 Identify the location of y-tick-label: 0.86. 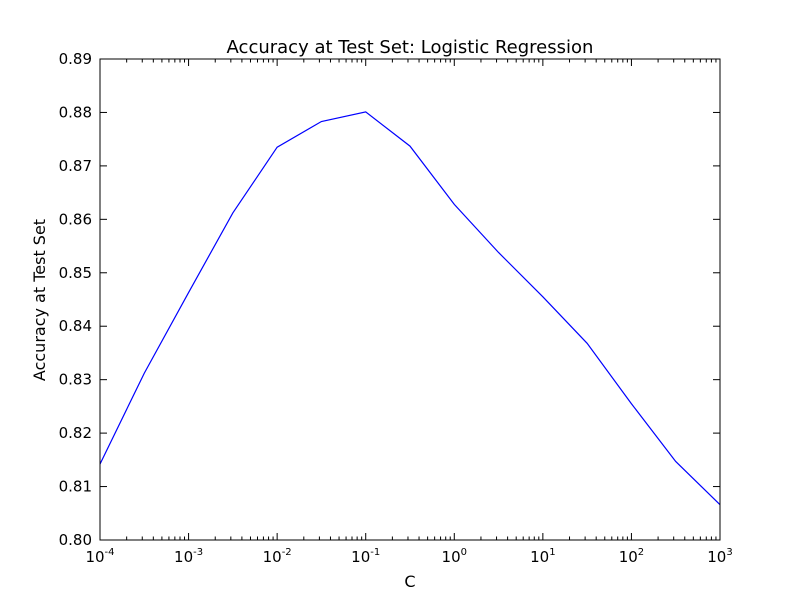
(75, 219).